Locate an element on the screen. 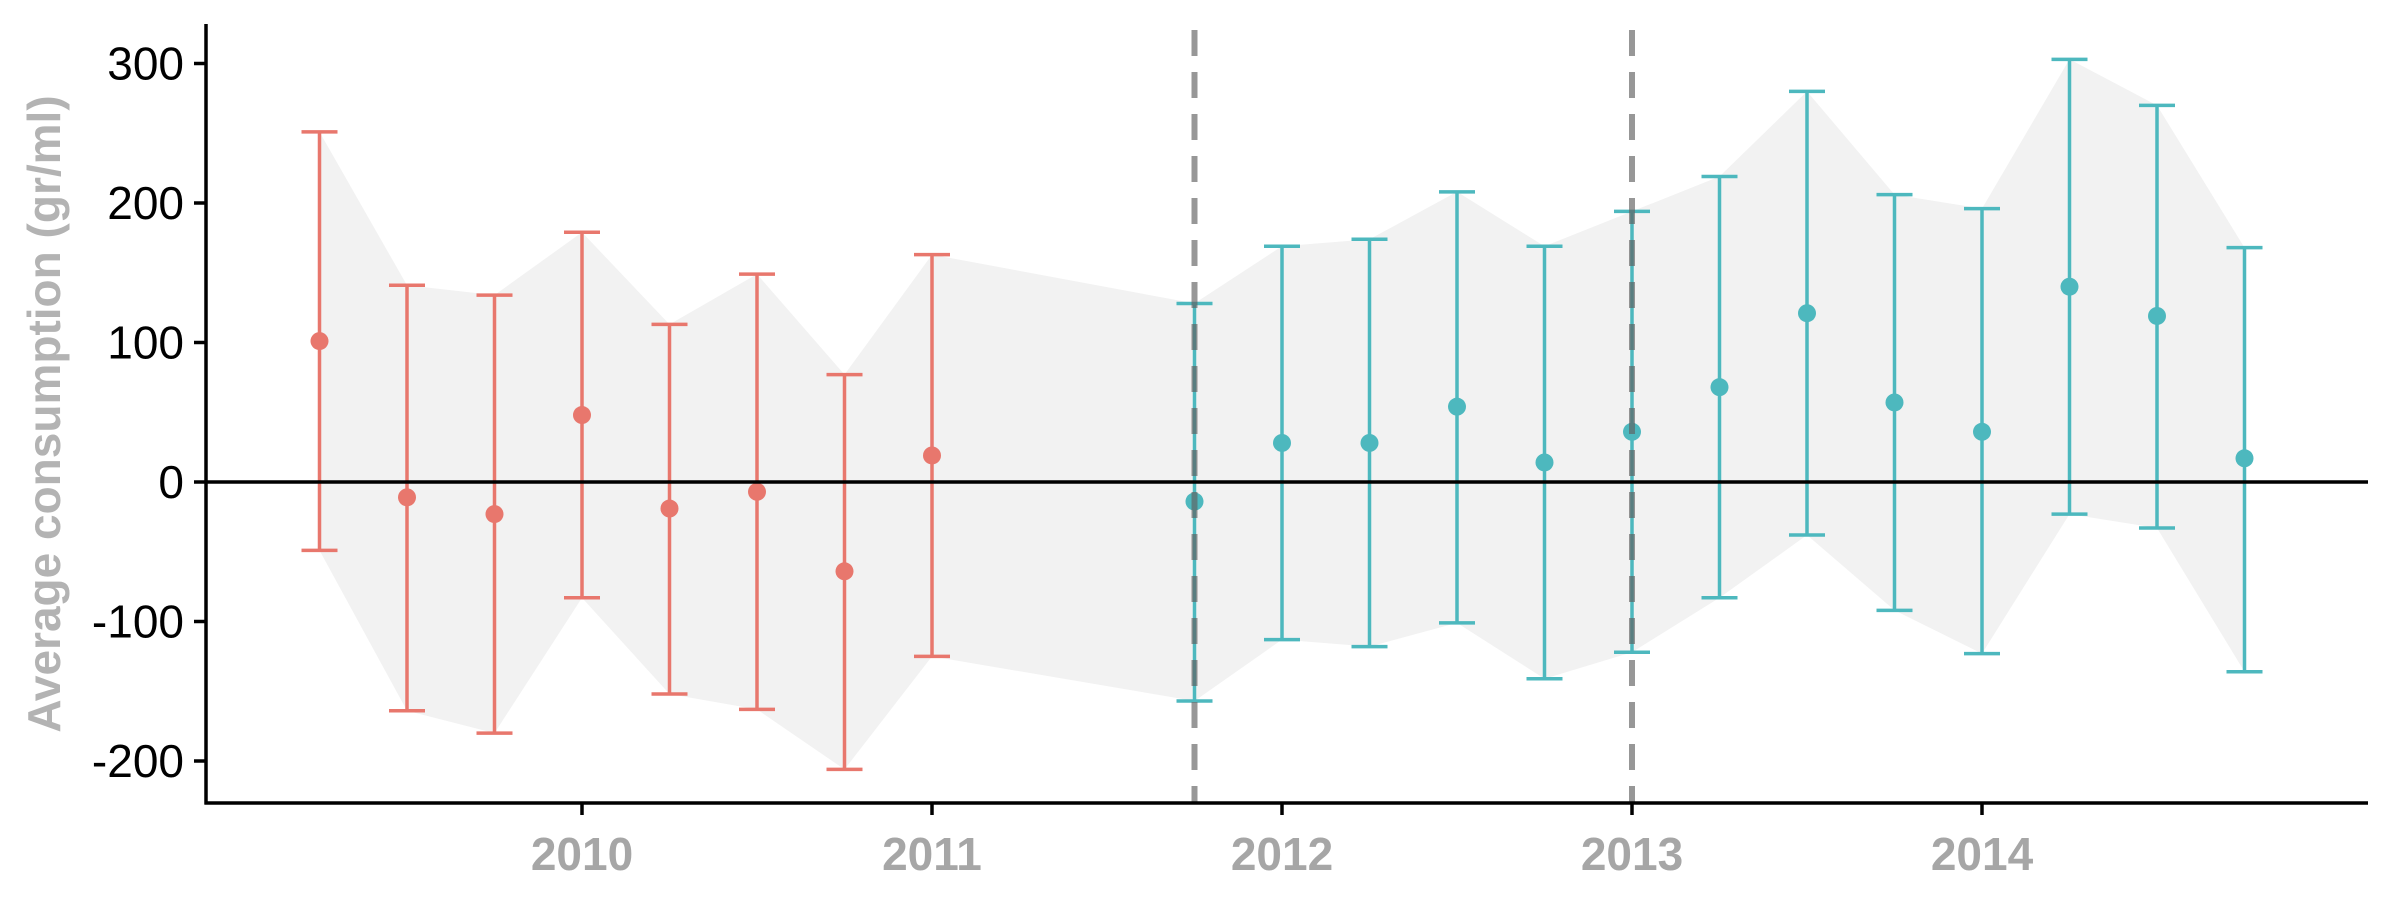 The image size is (2392, 897). y-axis-title: Average consumption (gr/ml) is located at coordinates (44, 413).